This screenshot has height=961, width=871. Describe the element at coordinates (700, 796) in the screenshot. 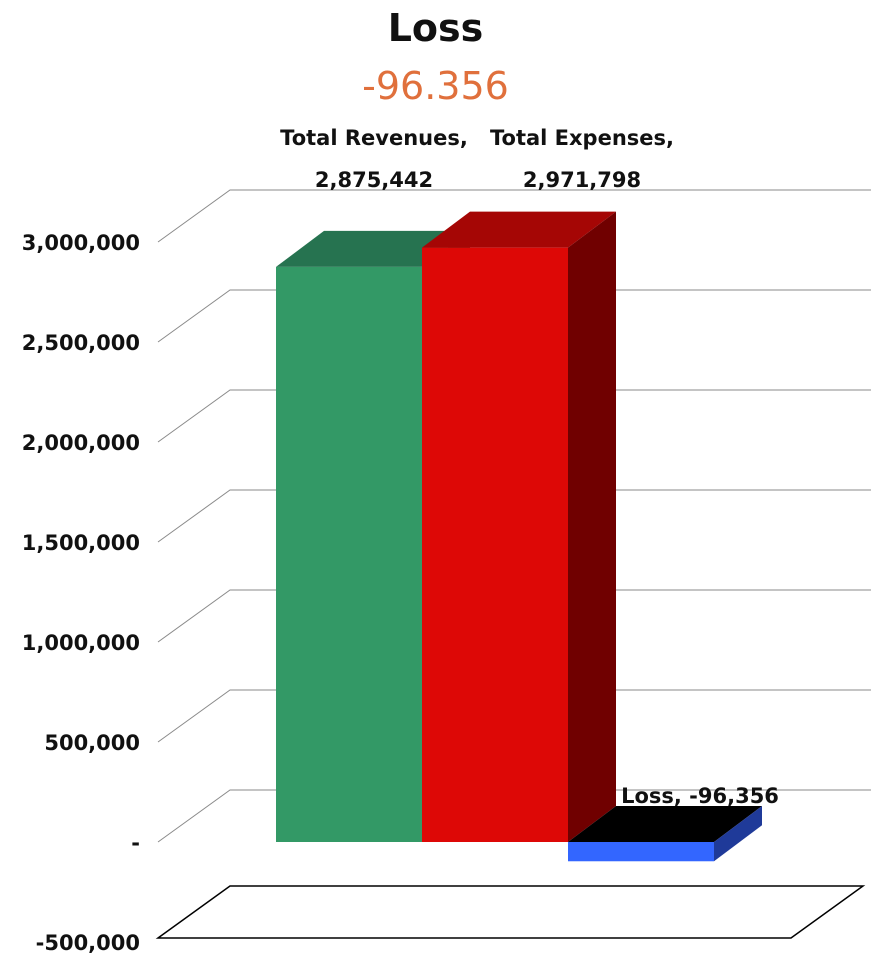

I see `data-label: Loss, -96,356` at that location.